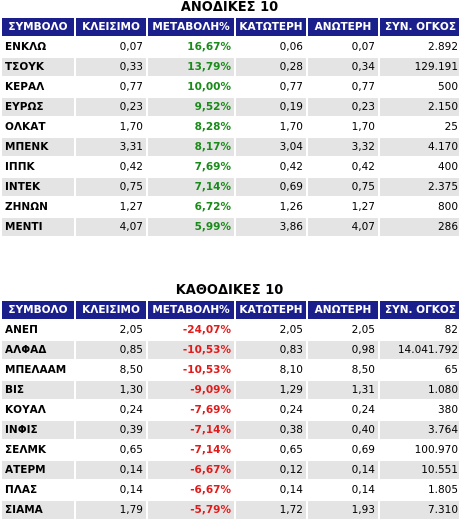 Image resolution: width=459 pixels, height=527 pixels. I want to click on close-cell: 0,65, so click(111, 450).